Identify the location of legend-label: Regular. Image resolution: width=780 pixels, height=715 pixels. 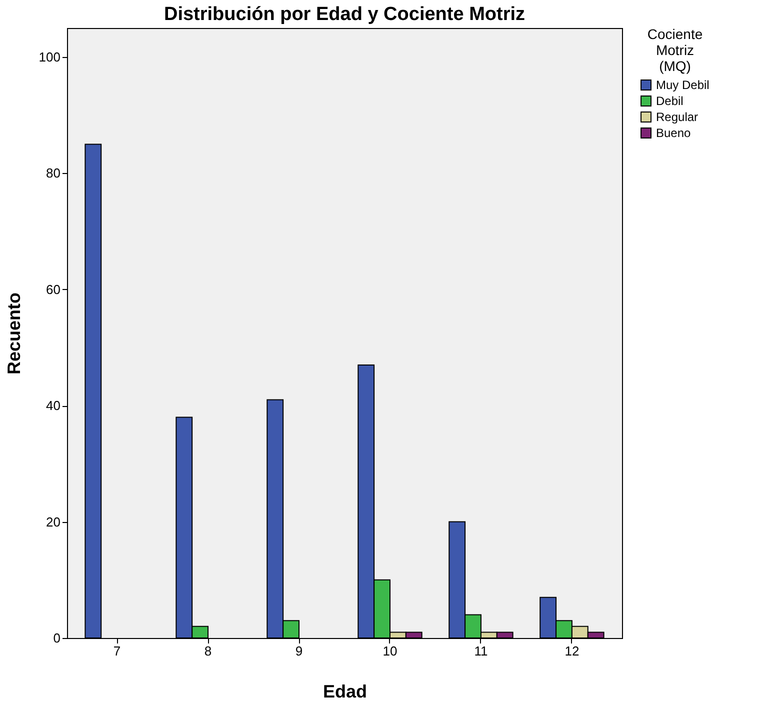
(677, 117).